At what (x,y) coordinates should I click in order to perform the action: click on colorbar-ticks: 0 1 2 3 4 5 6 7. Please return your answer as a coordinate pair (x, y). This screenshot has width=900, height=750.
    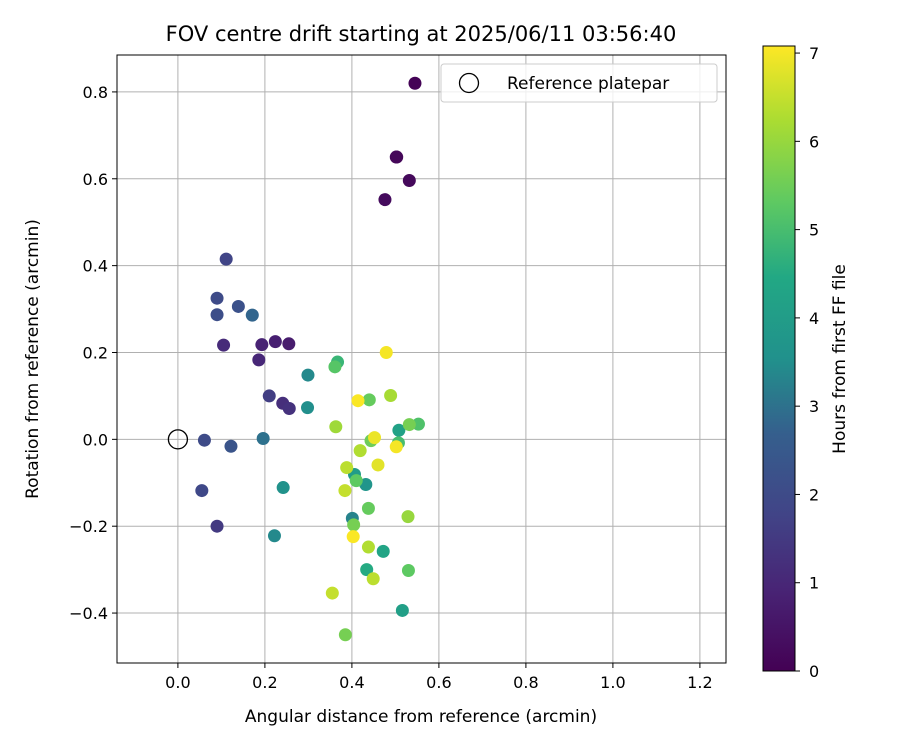
    Looking at the image, I should click on (807, 362).